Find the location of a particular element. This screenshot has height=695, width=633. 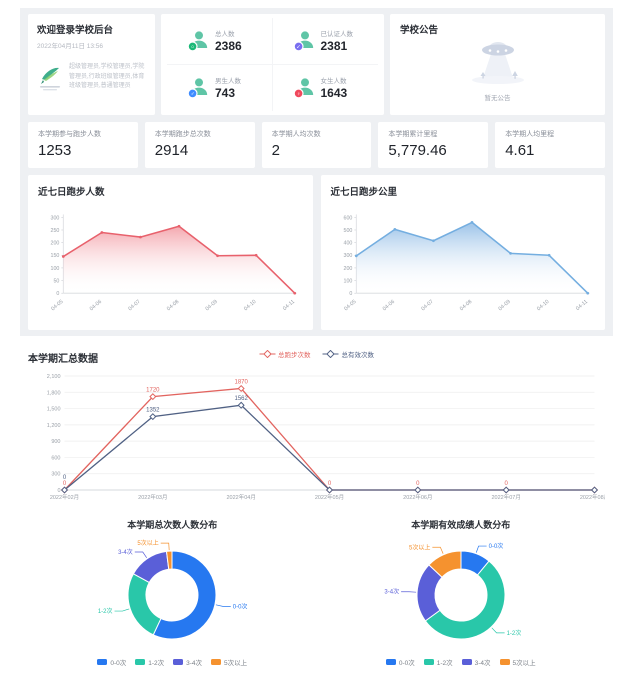

callout-label: 3-4次 is located at coordinates (125, 552).